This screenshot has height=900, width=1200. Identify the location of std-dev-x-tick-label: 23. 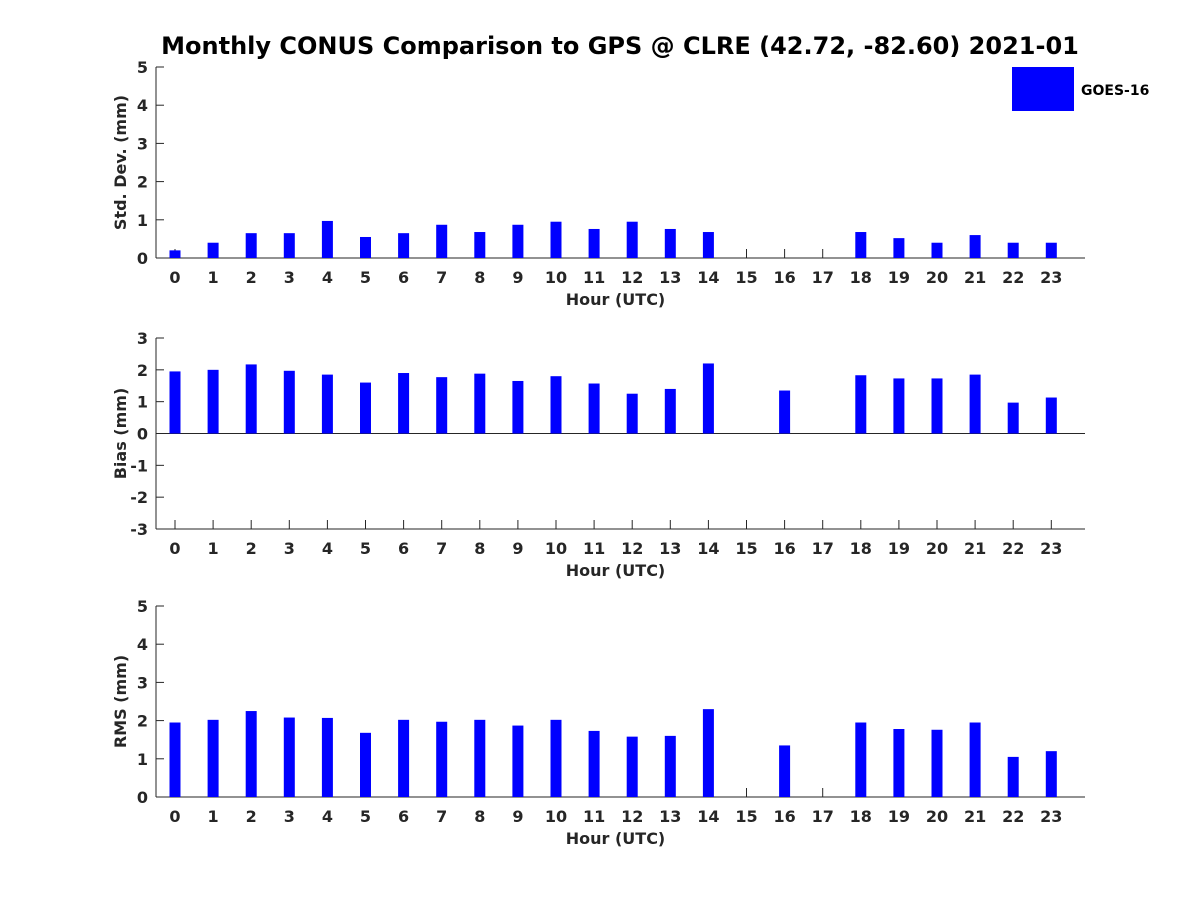
(1051, 277).